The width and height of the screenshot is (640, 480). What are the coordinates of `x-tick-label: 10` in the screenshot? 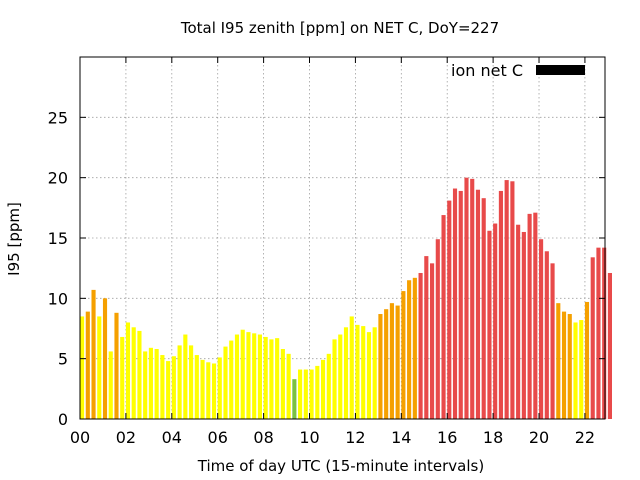 It's located at (309, 437).